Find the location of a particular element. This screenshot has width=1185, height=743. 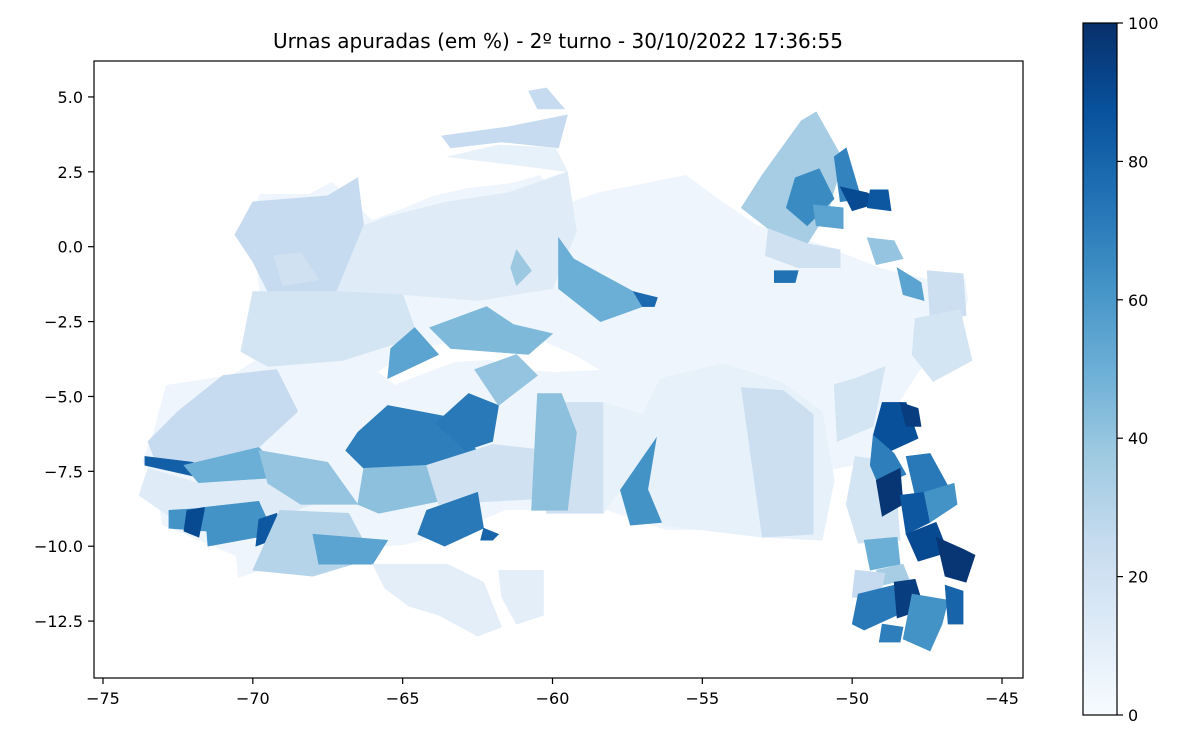

y-tick-label: −7.5 is located at coordinates (63, 471).